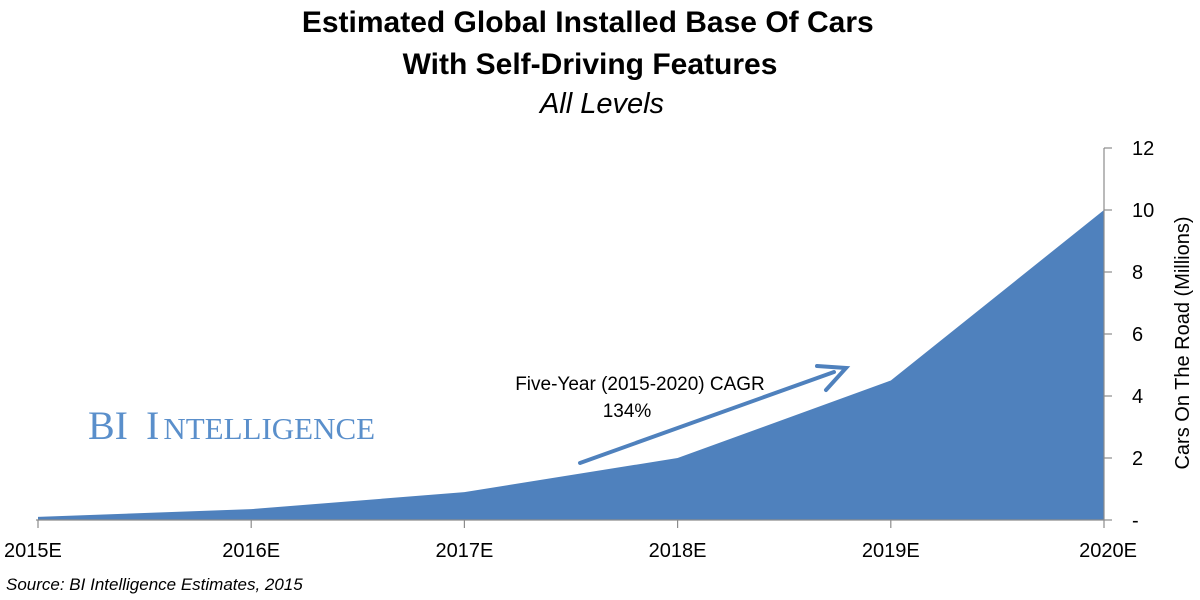  Describe the element at coordinates (1143, 211) in the screenshot. I see `y-tick-label: 10` at that location.